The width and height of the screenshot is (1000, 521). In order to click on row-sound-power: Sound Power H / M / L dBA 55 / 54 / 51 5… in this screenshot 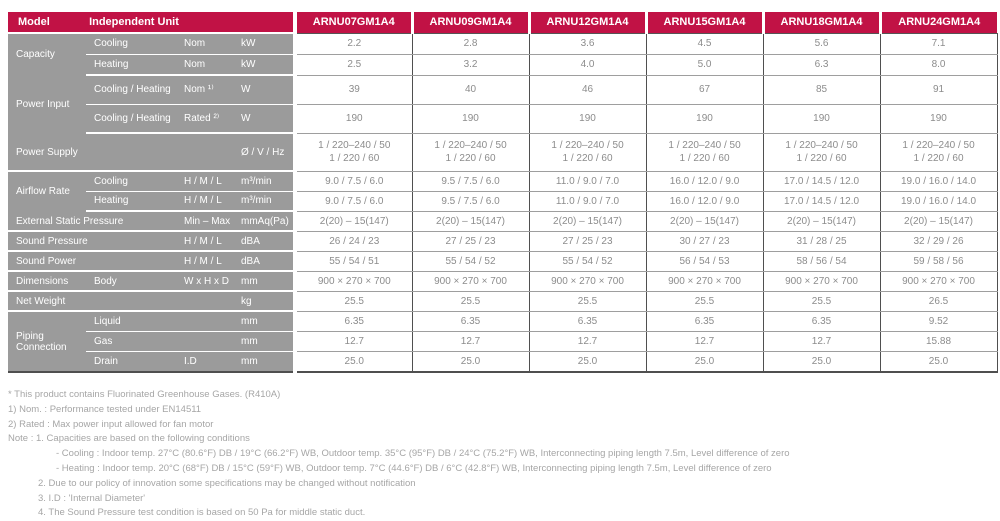, I will do `click(503, 261)`.